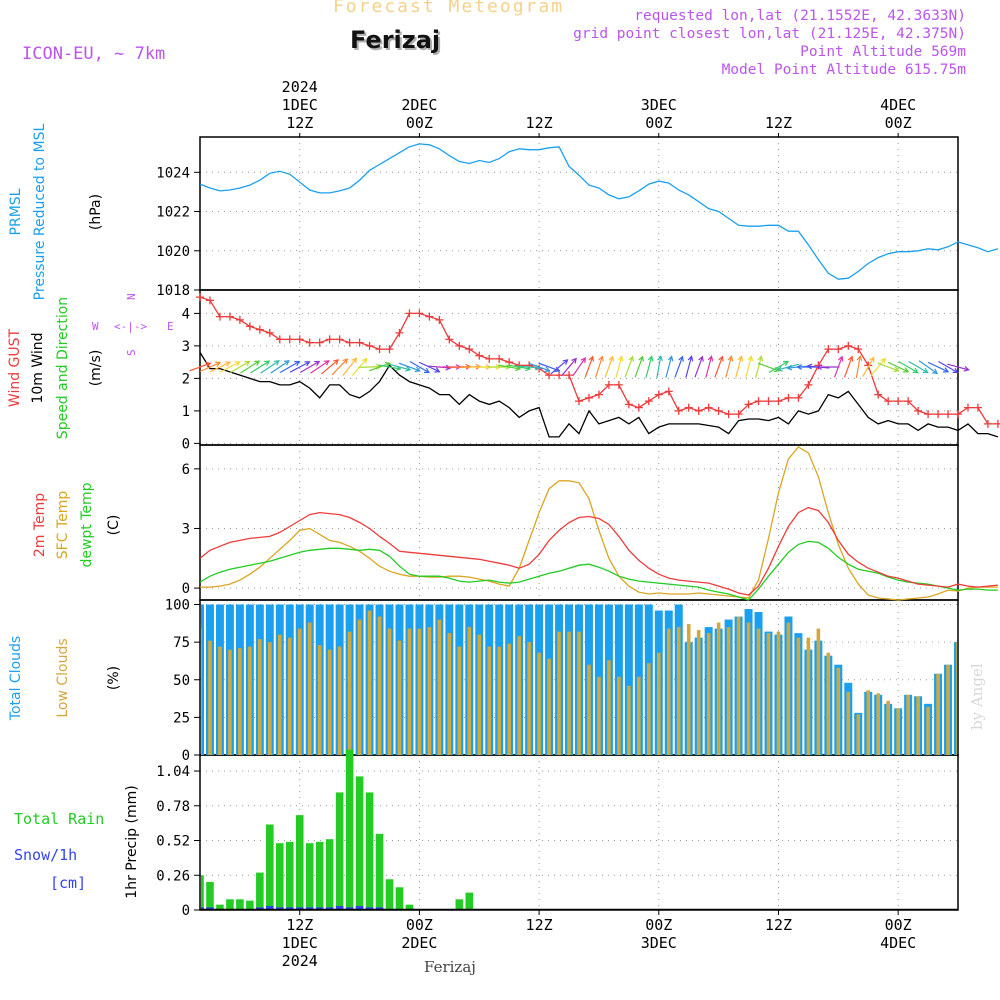 The image size is (1000, 1000). I want to click on time-label-top: 00Z, so click(658, 123).